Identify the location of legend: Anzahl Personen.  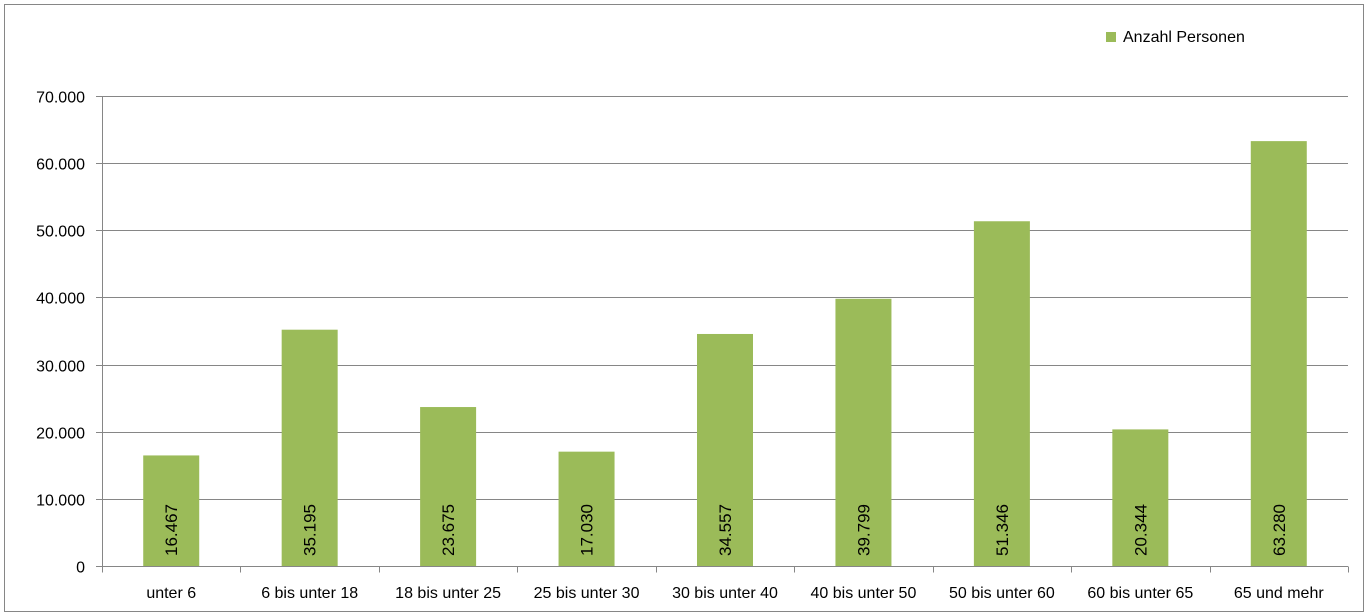
(1175, 37).